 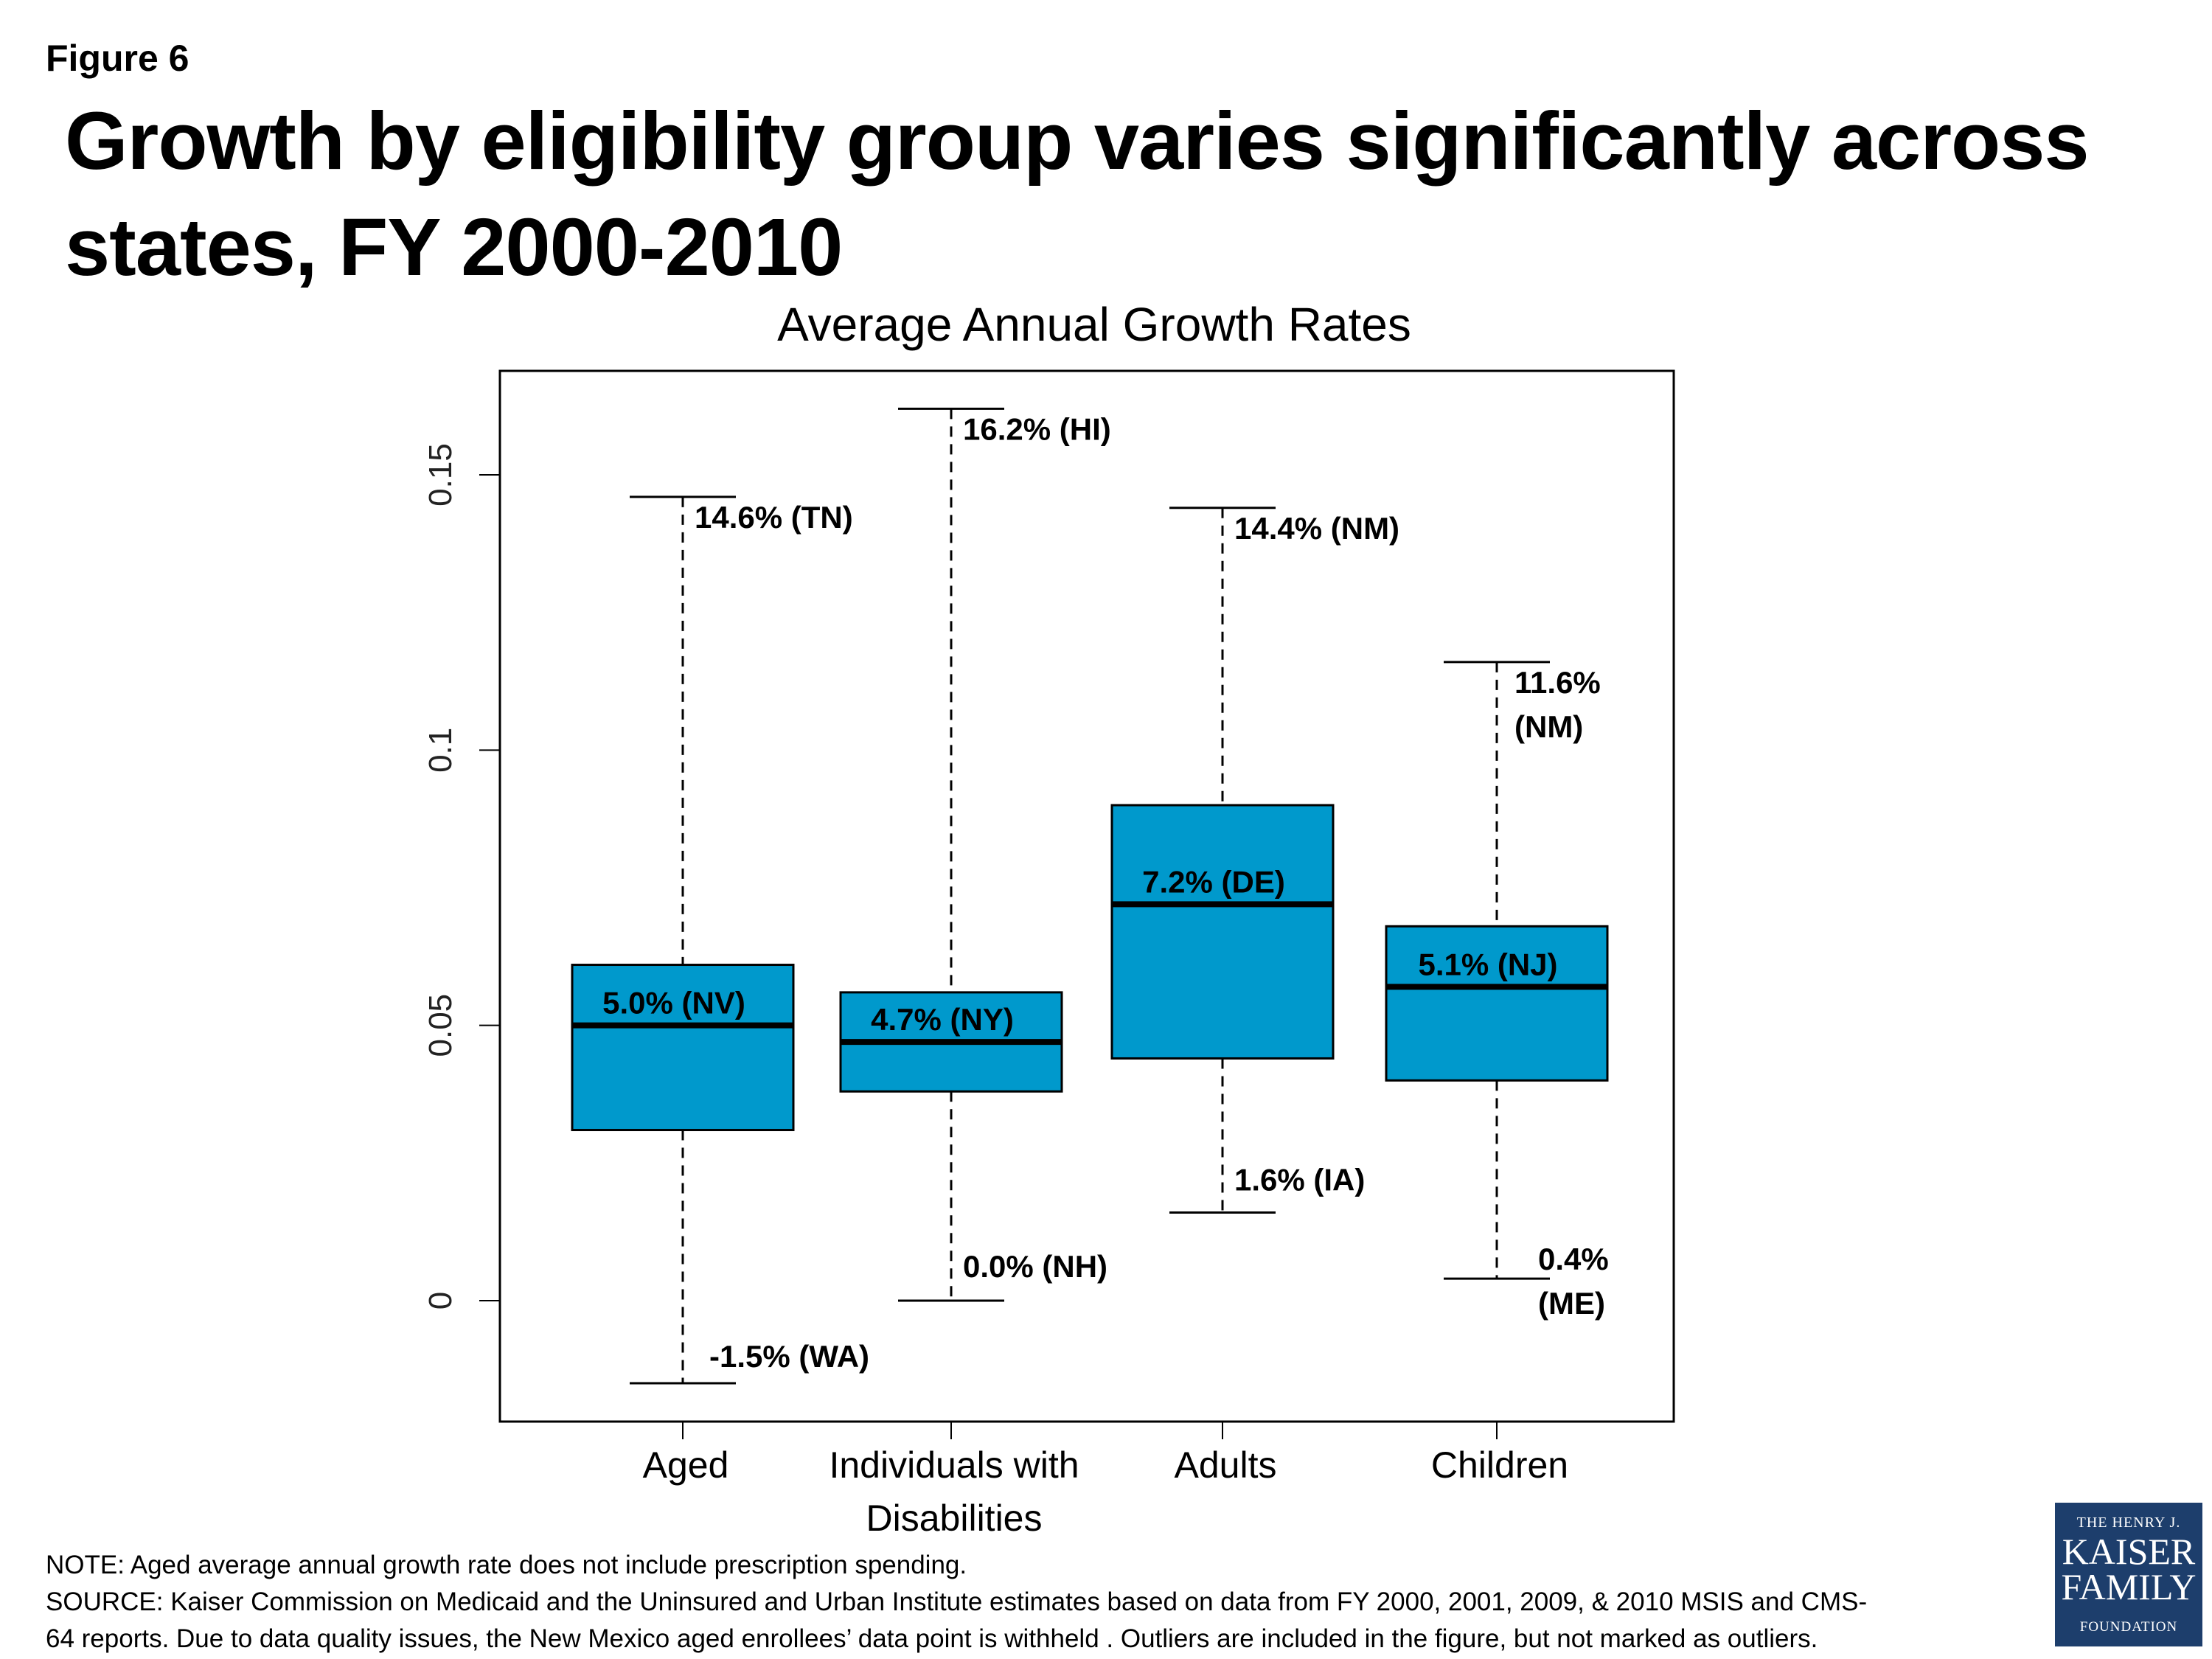 What do you see at coordinates (1316, 528) in the screenshot?
I see `max-label: 14.4% (NM)` at bounding box center [1316, 528].